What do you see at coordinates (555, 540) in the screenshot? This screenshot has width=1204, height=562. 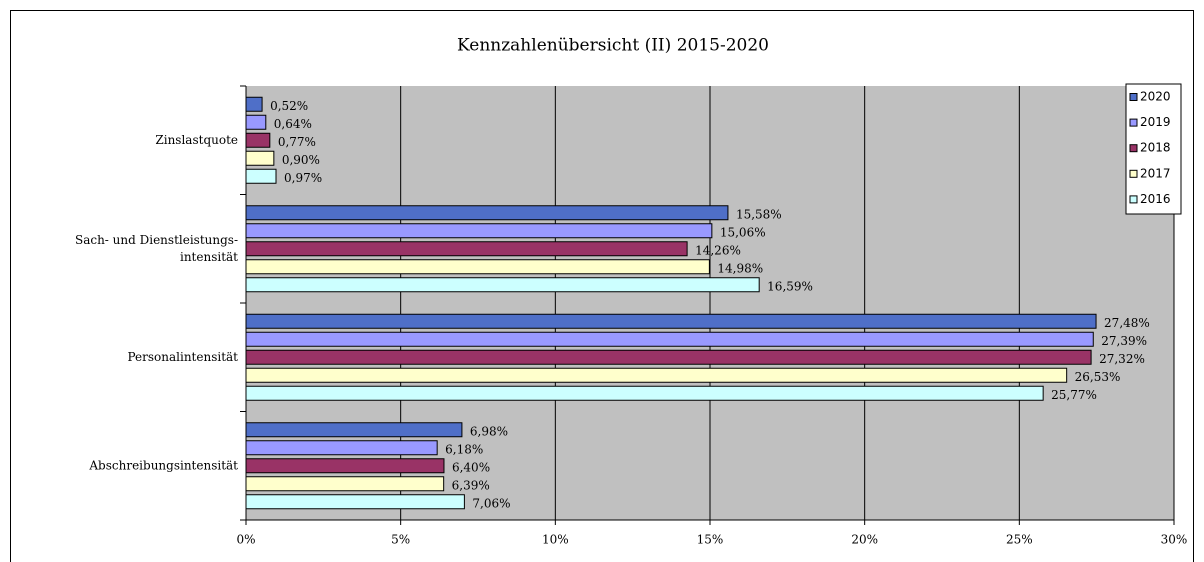 I see `x-tick-label: 10%` at bounding box center [555, 540].